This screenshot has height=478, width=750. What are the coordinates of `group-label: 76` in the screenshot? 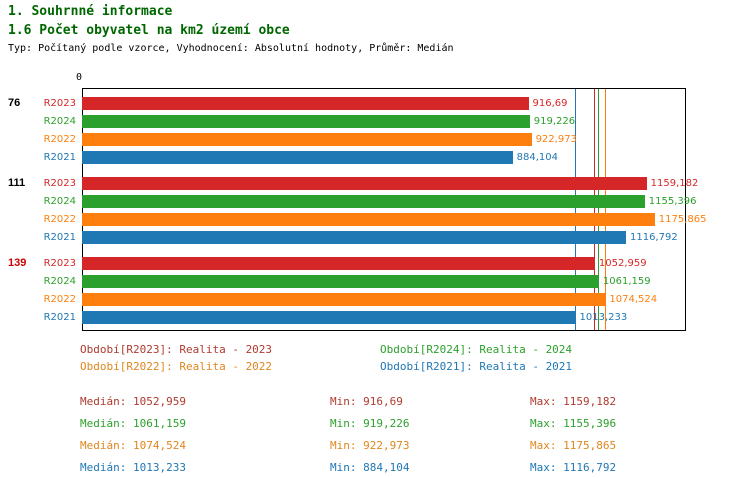 It's located at (14, 103).